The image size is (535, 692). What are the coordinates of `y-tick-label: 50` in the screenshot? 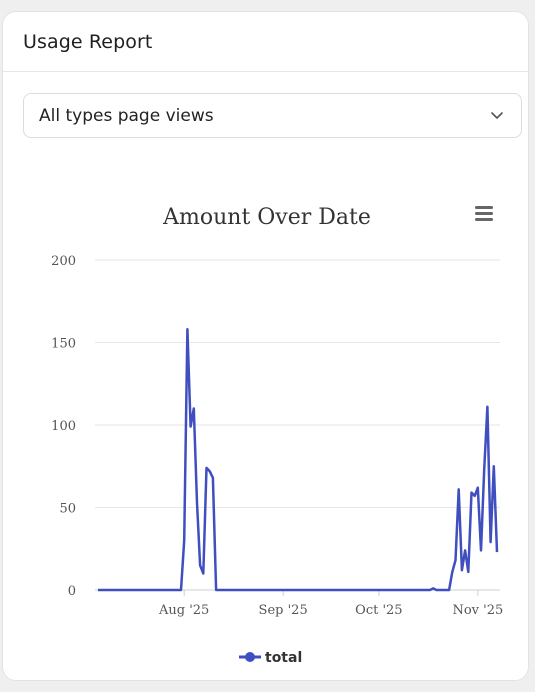 It's located at (67, 509).